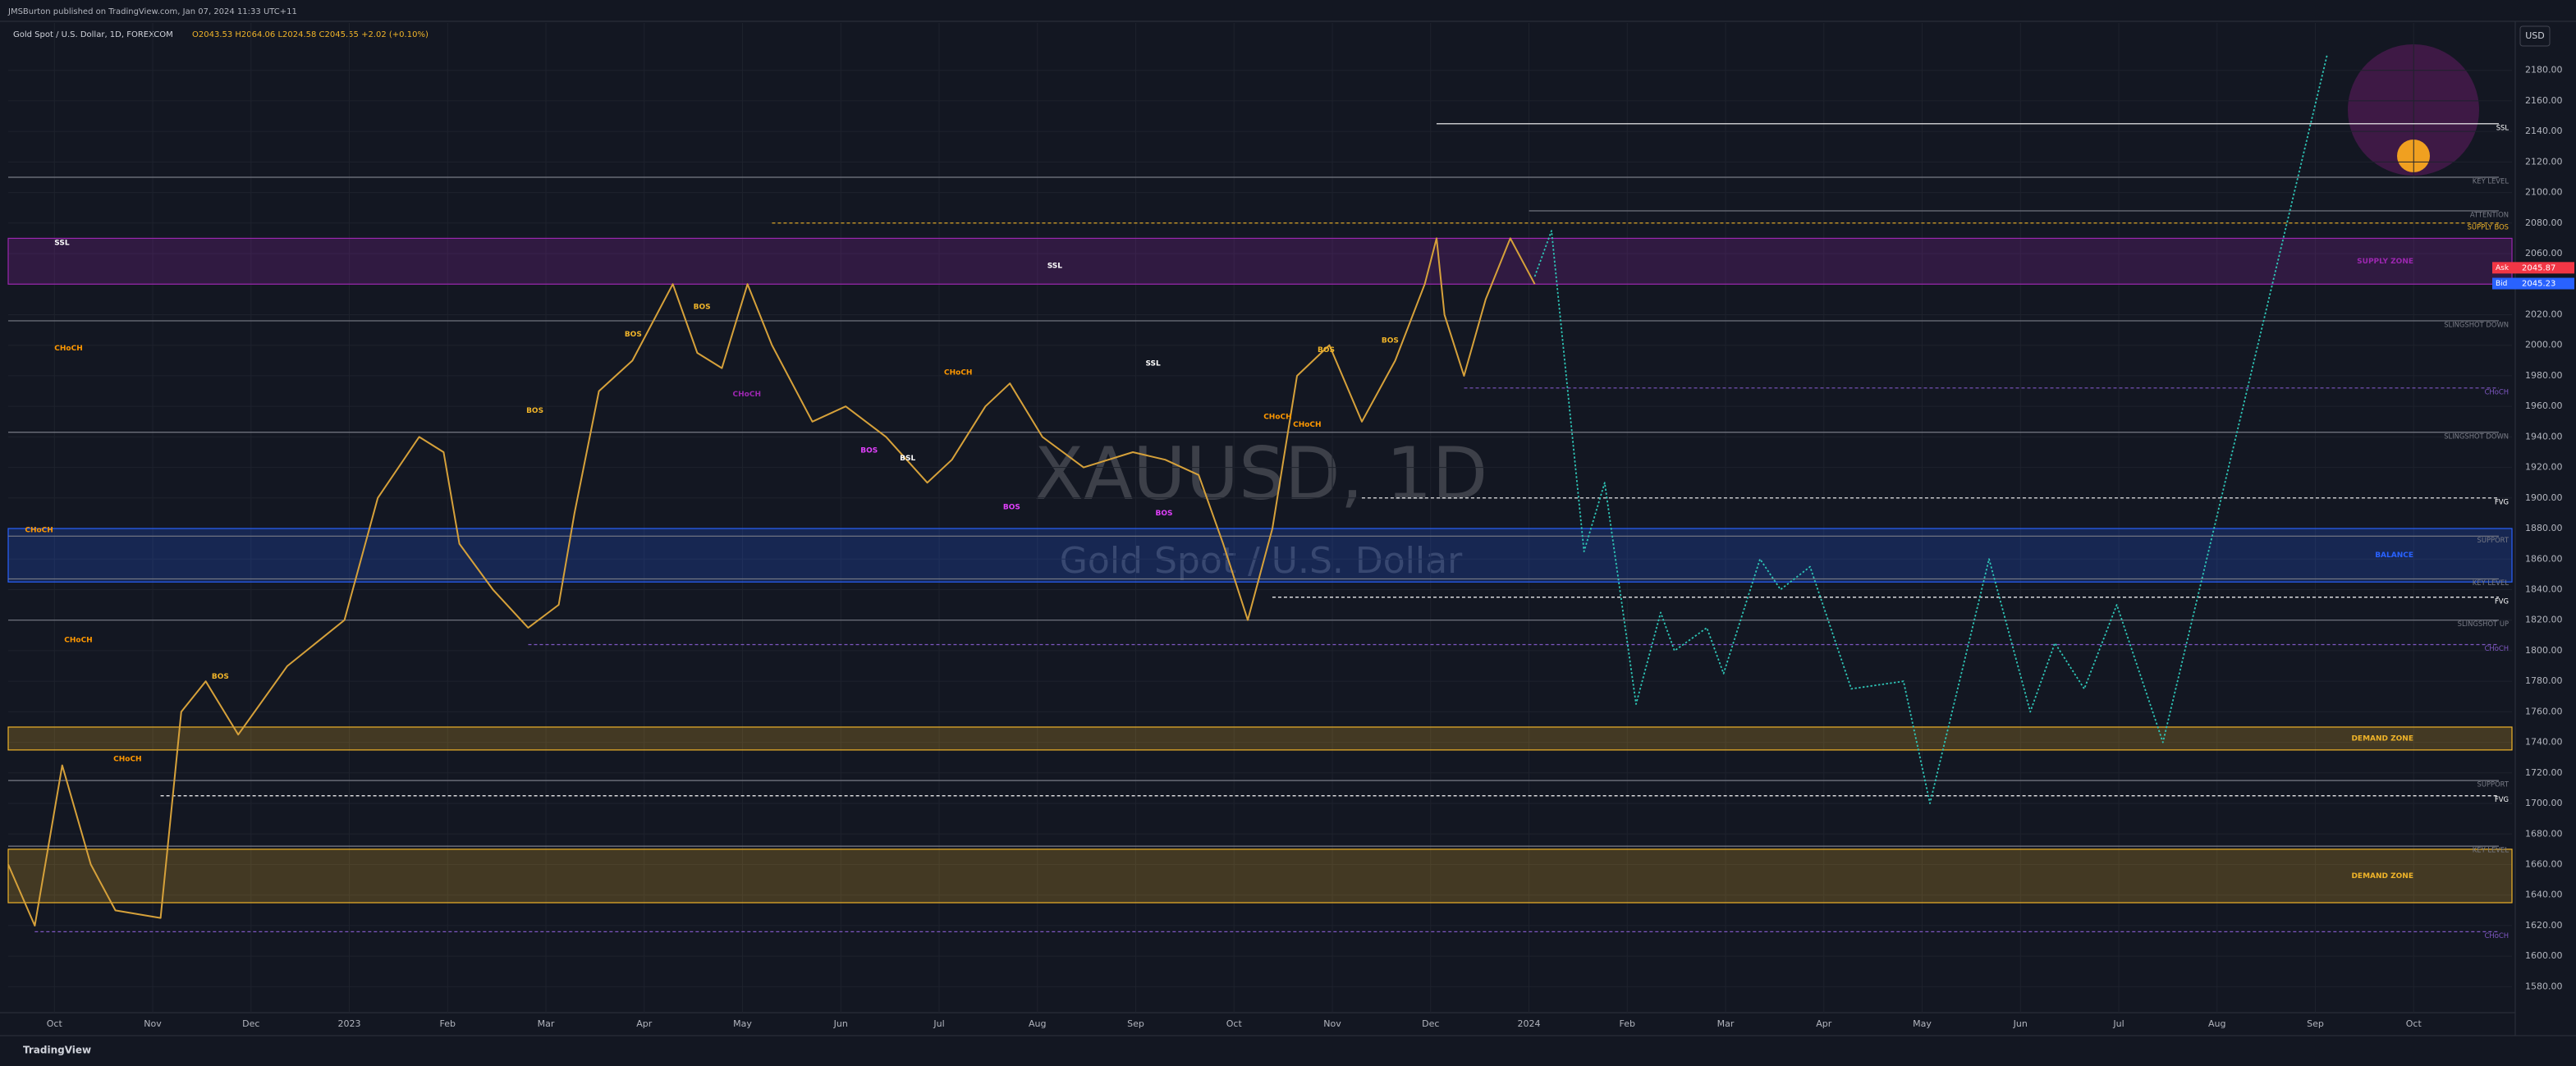 Image resolution: width=2576 pixels, height=1066 pixels. I want to click on y-tick-label: 1900.00, so click(2544, 498).